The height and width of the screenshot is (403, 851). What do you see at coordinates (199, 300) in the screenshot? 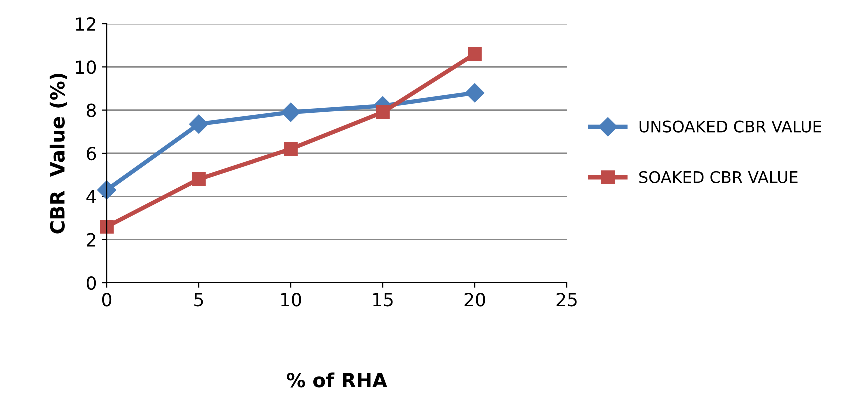
I see `x-tick-label: 5` at bounding box center [199, 300].